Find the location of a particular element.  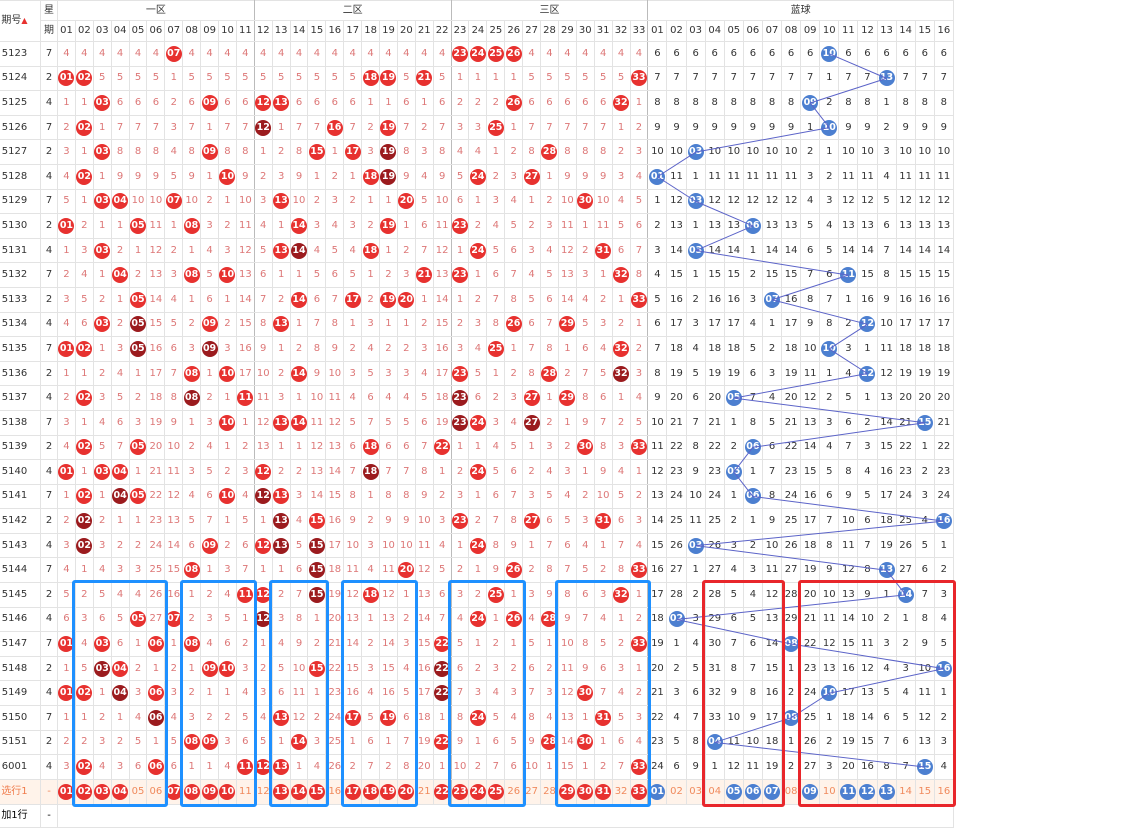

red-select-cell: 09 is located at coordinates (210, 791).